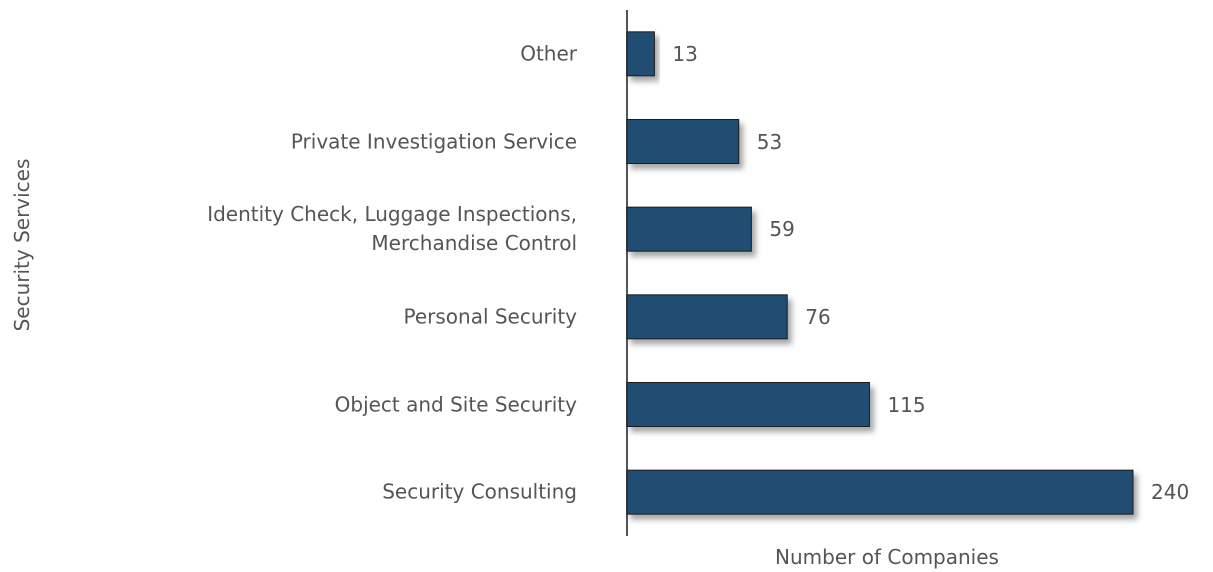 This screenshot has width=1213, height=572. I want to click on x-axis-label: Number of Companies, so click(887, 557).